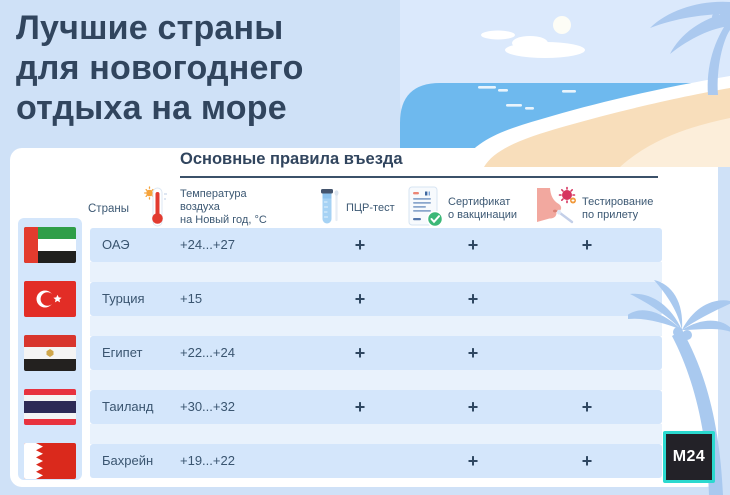 This screenshot has width=730, height=495. Describe the element at coordinates (151, 108) in the screenshot. I see `page-title-line: отдыха на море` at that location.